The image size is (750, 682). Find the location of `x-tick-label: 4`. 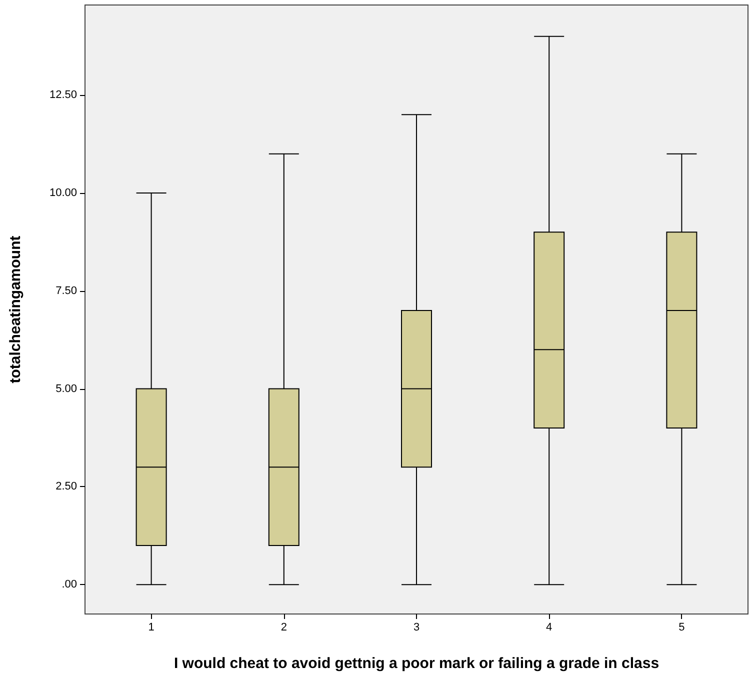

x-tick-label: 4 is located at coordinates (549, 628).